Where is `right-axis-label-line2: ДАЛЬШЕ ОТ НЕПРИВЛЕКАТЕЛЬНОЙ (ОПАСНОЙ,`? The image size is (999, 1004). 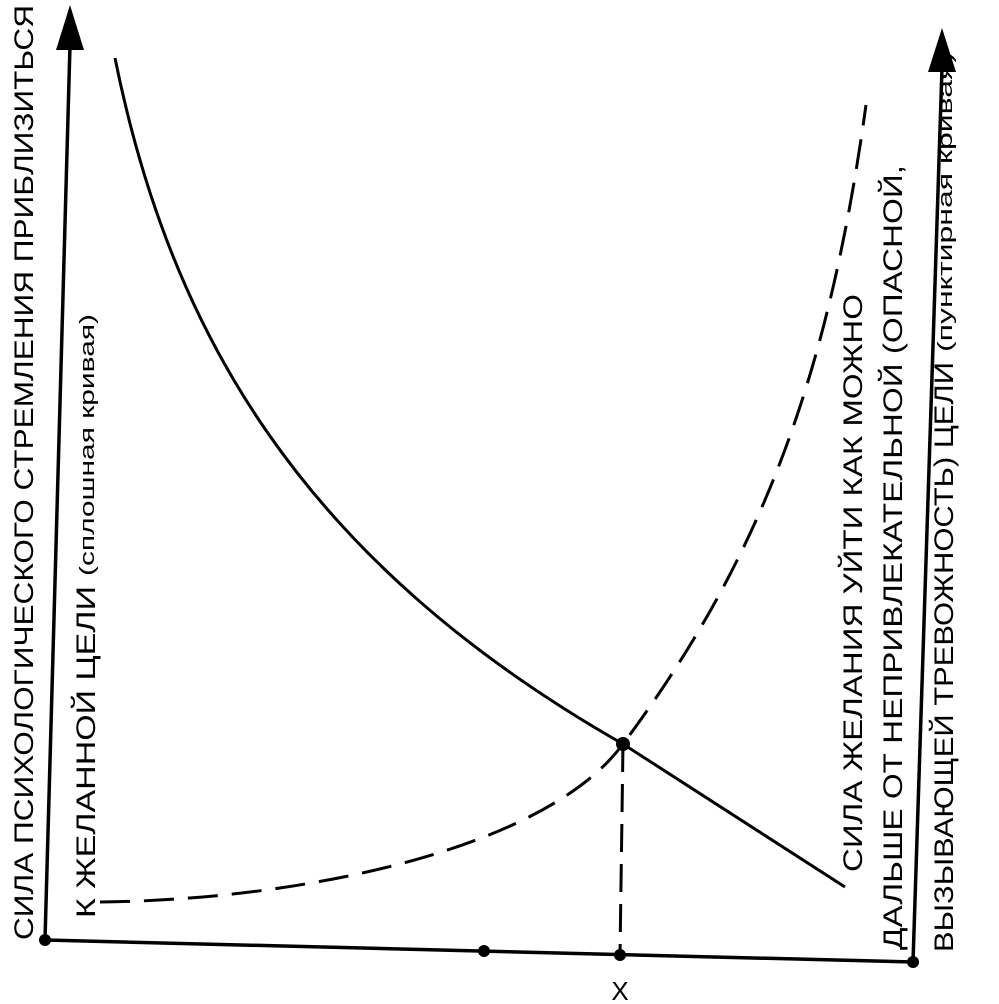 right-axis-label-line2: ДАЛЬШЕ ОТ НЕПРИВЛЕКАТЕЛЬНОЙ (ОПАСНОЙ, is located at coordinates (892, 557).